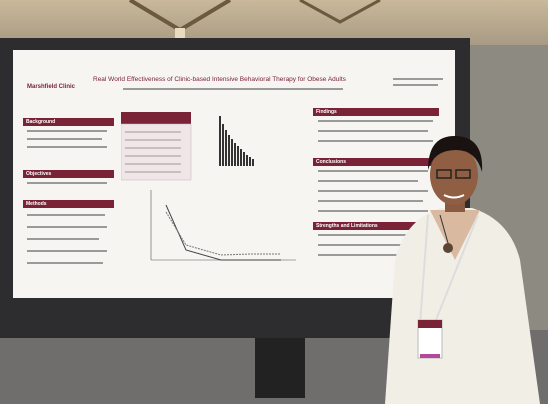  Describe the element at coordinates (68, 204) in the screenshot. I see `section-heading: Methods` at that location.